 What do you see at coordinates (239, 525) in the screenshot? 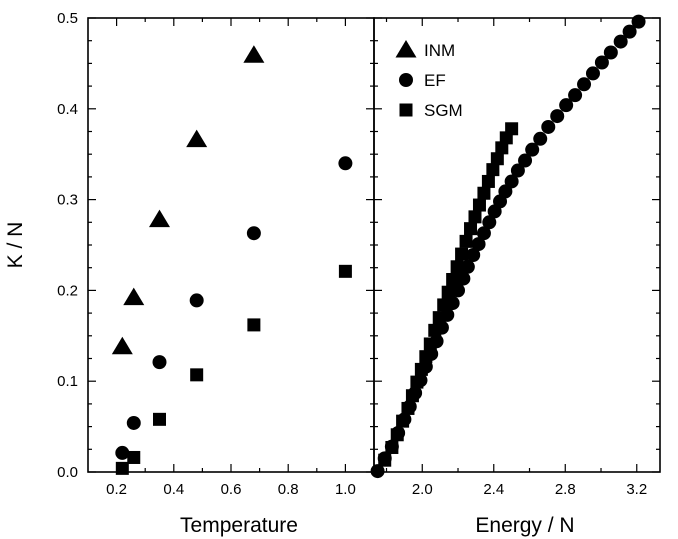
I see `panel-0-x-axis-title: Temperature` at bounding box center [239, 525].